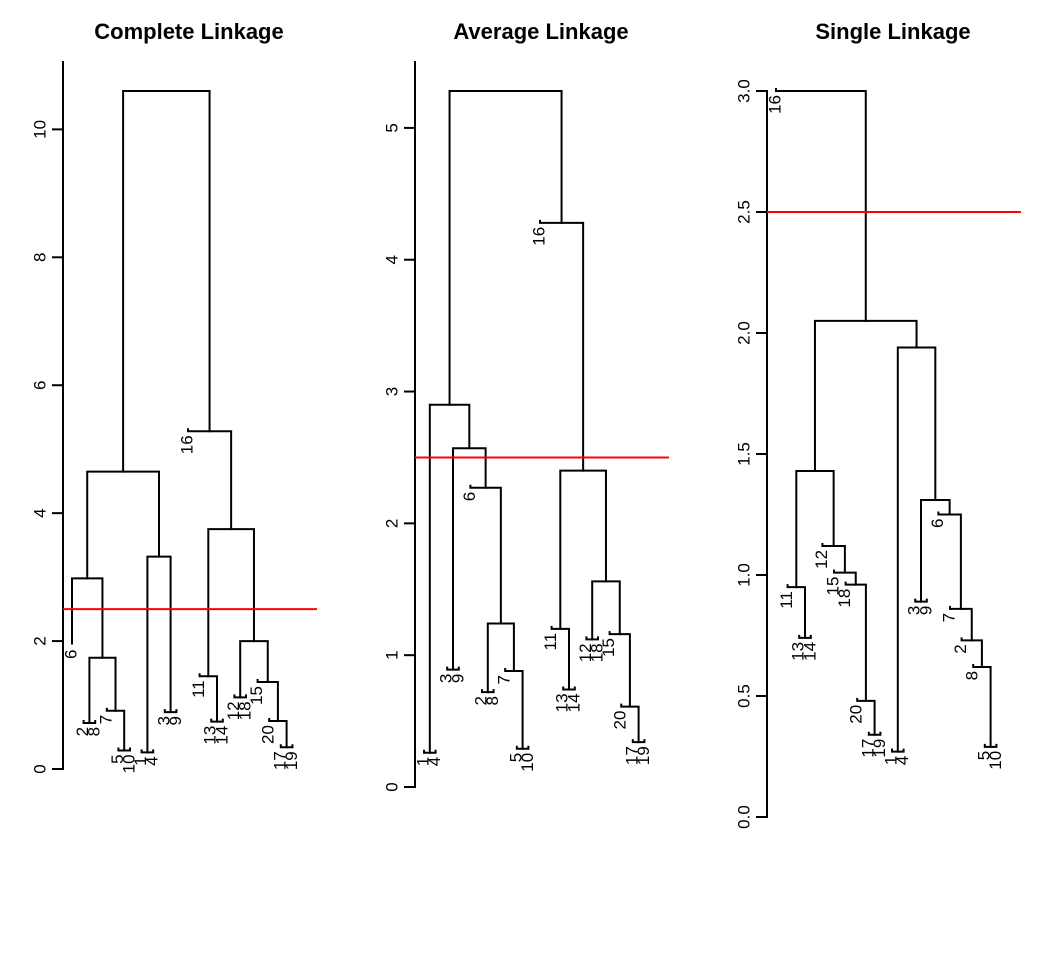 The image size is (1056, 960). Describe the element at coordinates (399, 426) in the screenshot. I see `average-linkage-y-axis: 0 1 2 3 4 5` at that location.